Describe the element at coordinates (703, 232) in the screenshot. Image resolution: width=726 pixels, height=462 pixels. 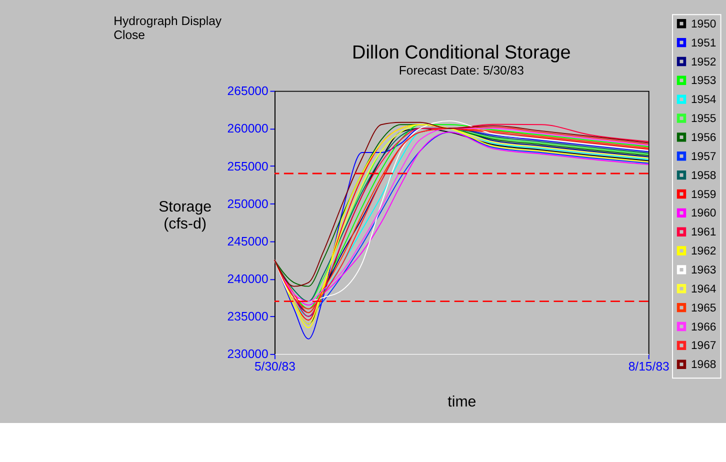
I see `legend-label: 1961` at that location.